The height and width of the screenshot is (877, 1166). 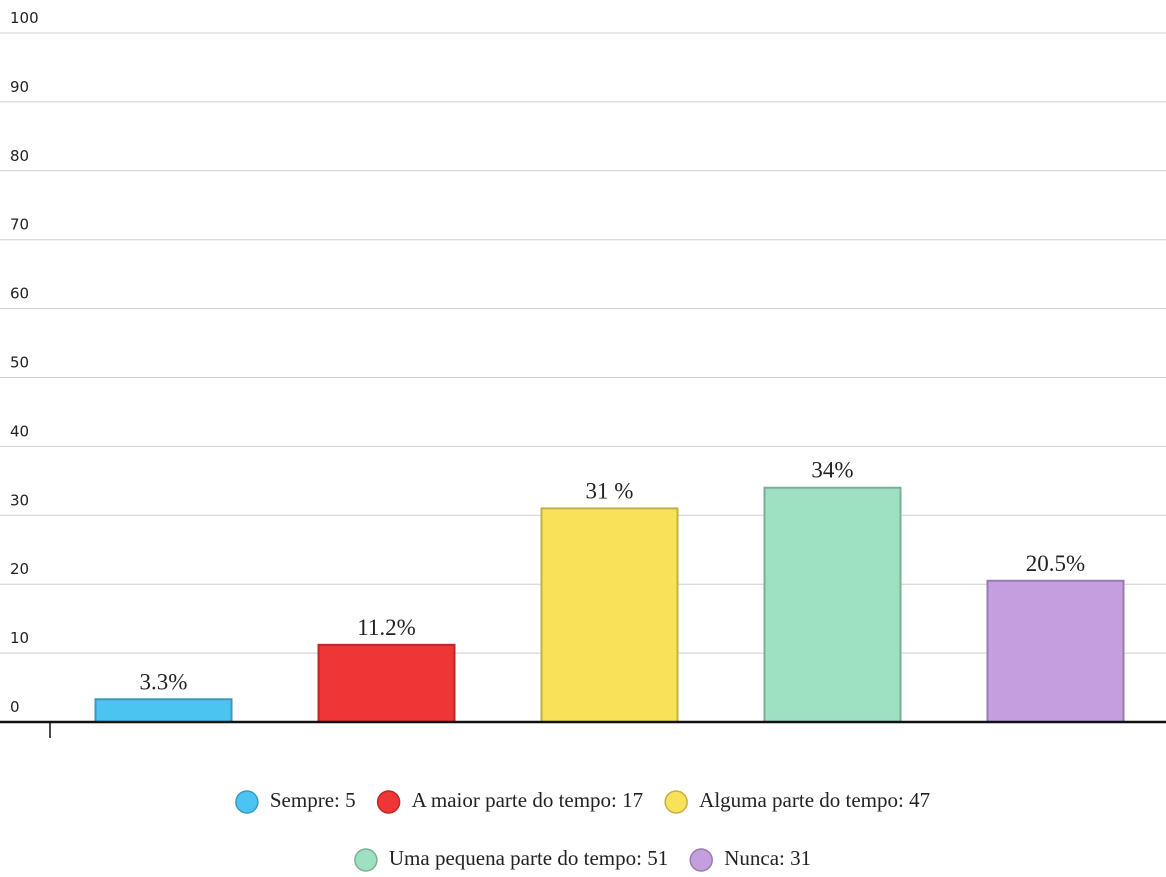 I want to click on legend-item: Sempre: 5, so click(x=295, y=801).